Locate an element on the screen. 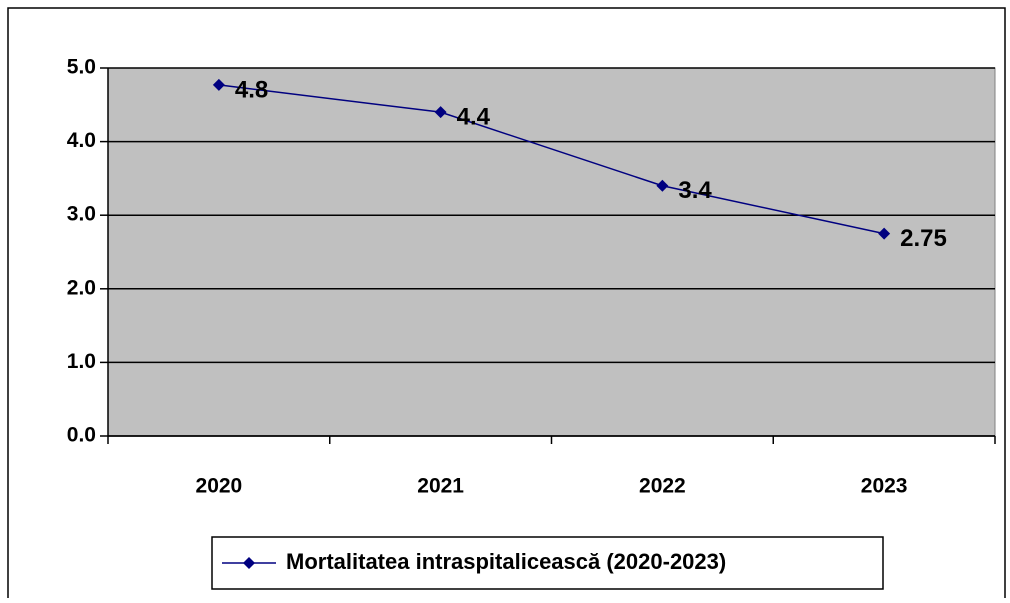  legend-box is located at coordinates (547, 563).